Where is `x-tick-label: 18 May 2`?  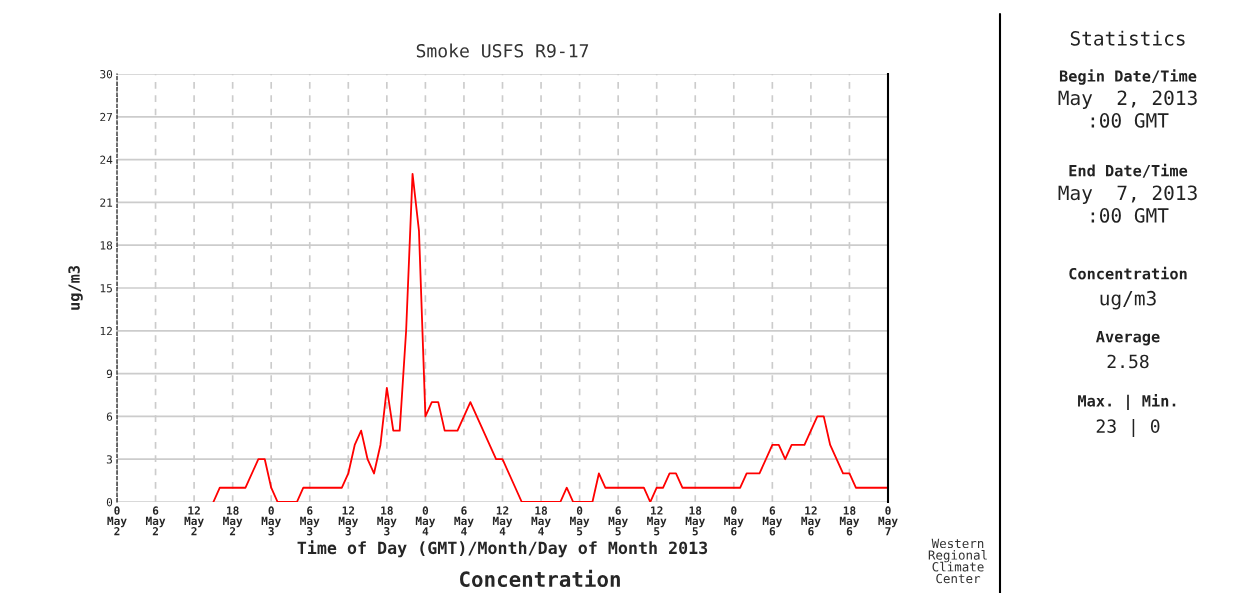
x-tick-label: 18 May 2 is located at coordinates (233, 521).